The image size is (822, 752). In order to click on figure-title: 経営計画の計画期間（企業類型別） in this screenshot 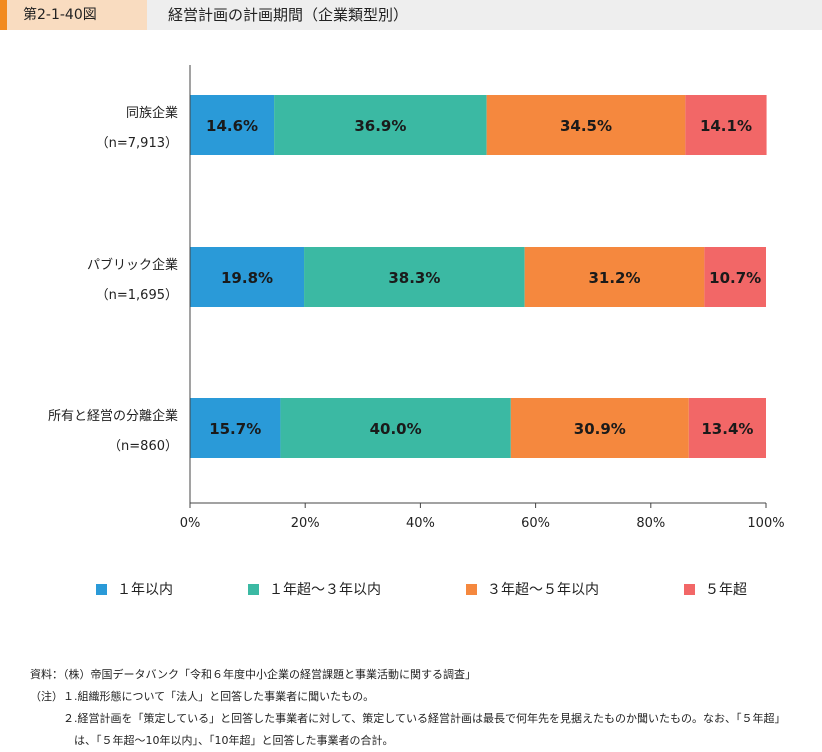, I will do `click(288, 15)`.